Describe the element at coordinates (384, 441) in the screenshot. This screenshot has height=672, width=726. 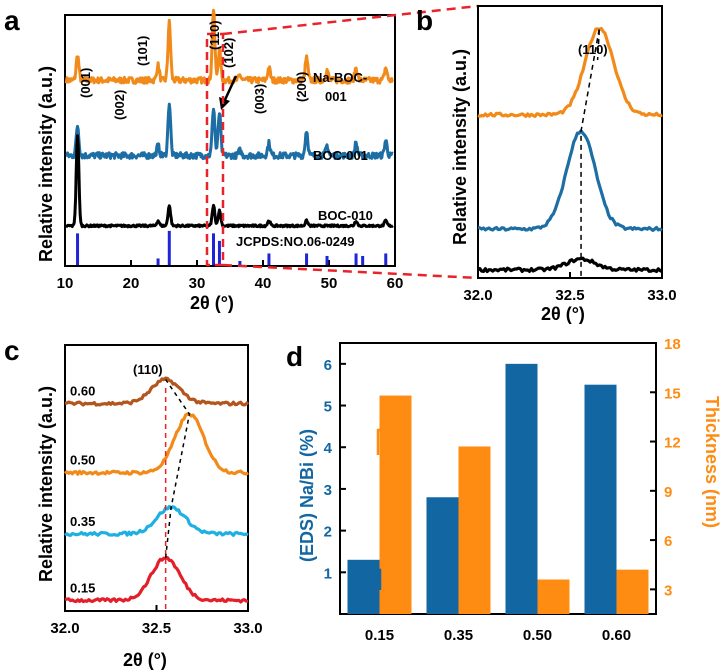
I see `thickness-axis-arrow` at that location.